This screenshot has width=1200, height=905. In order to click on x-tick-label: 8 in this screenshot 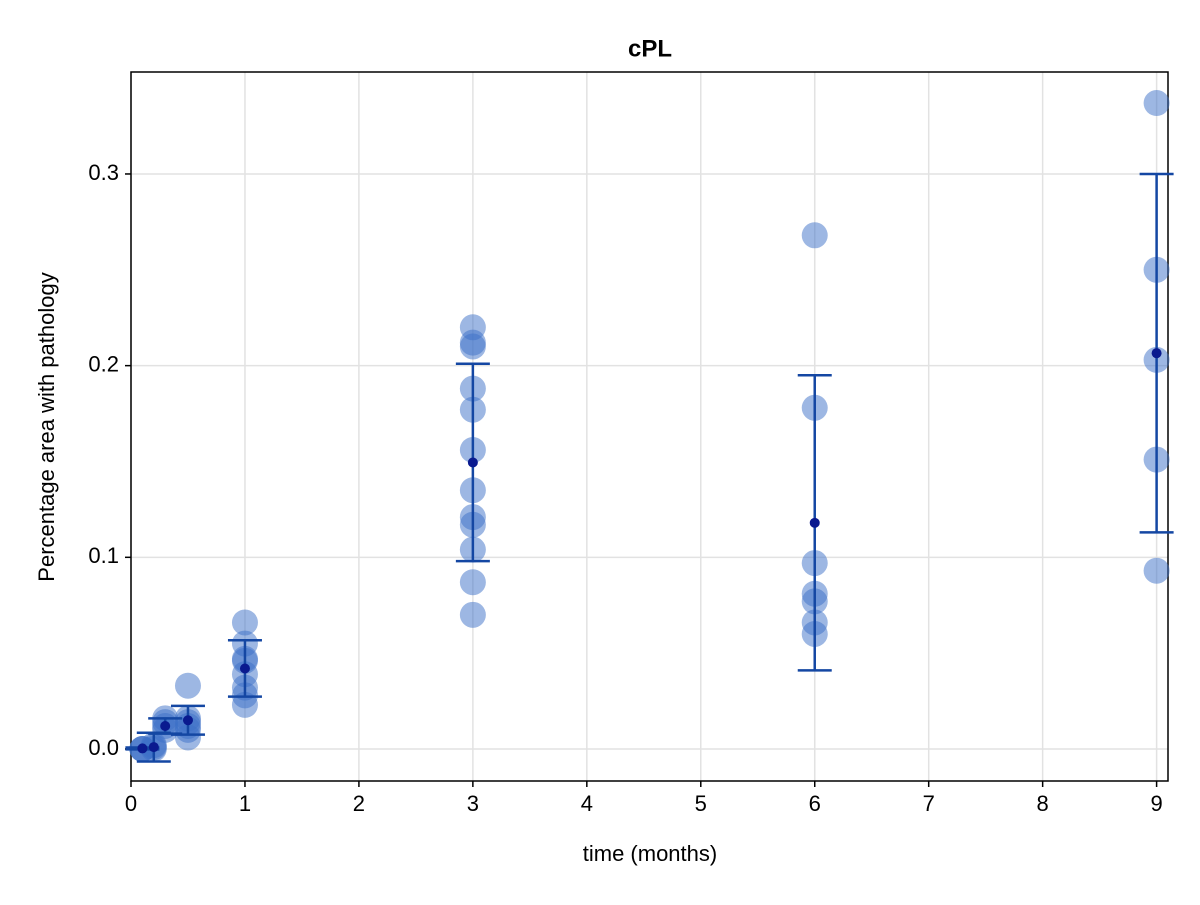, I will do `click(1043, 803)`.